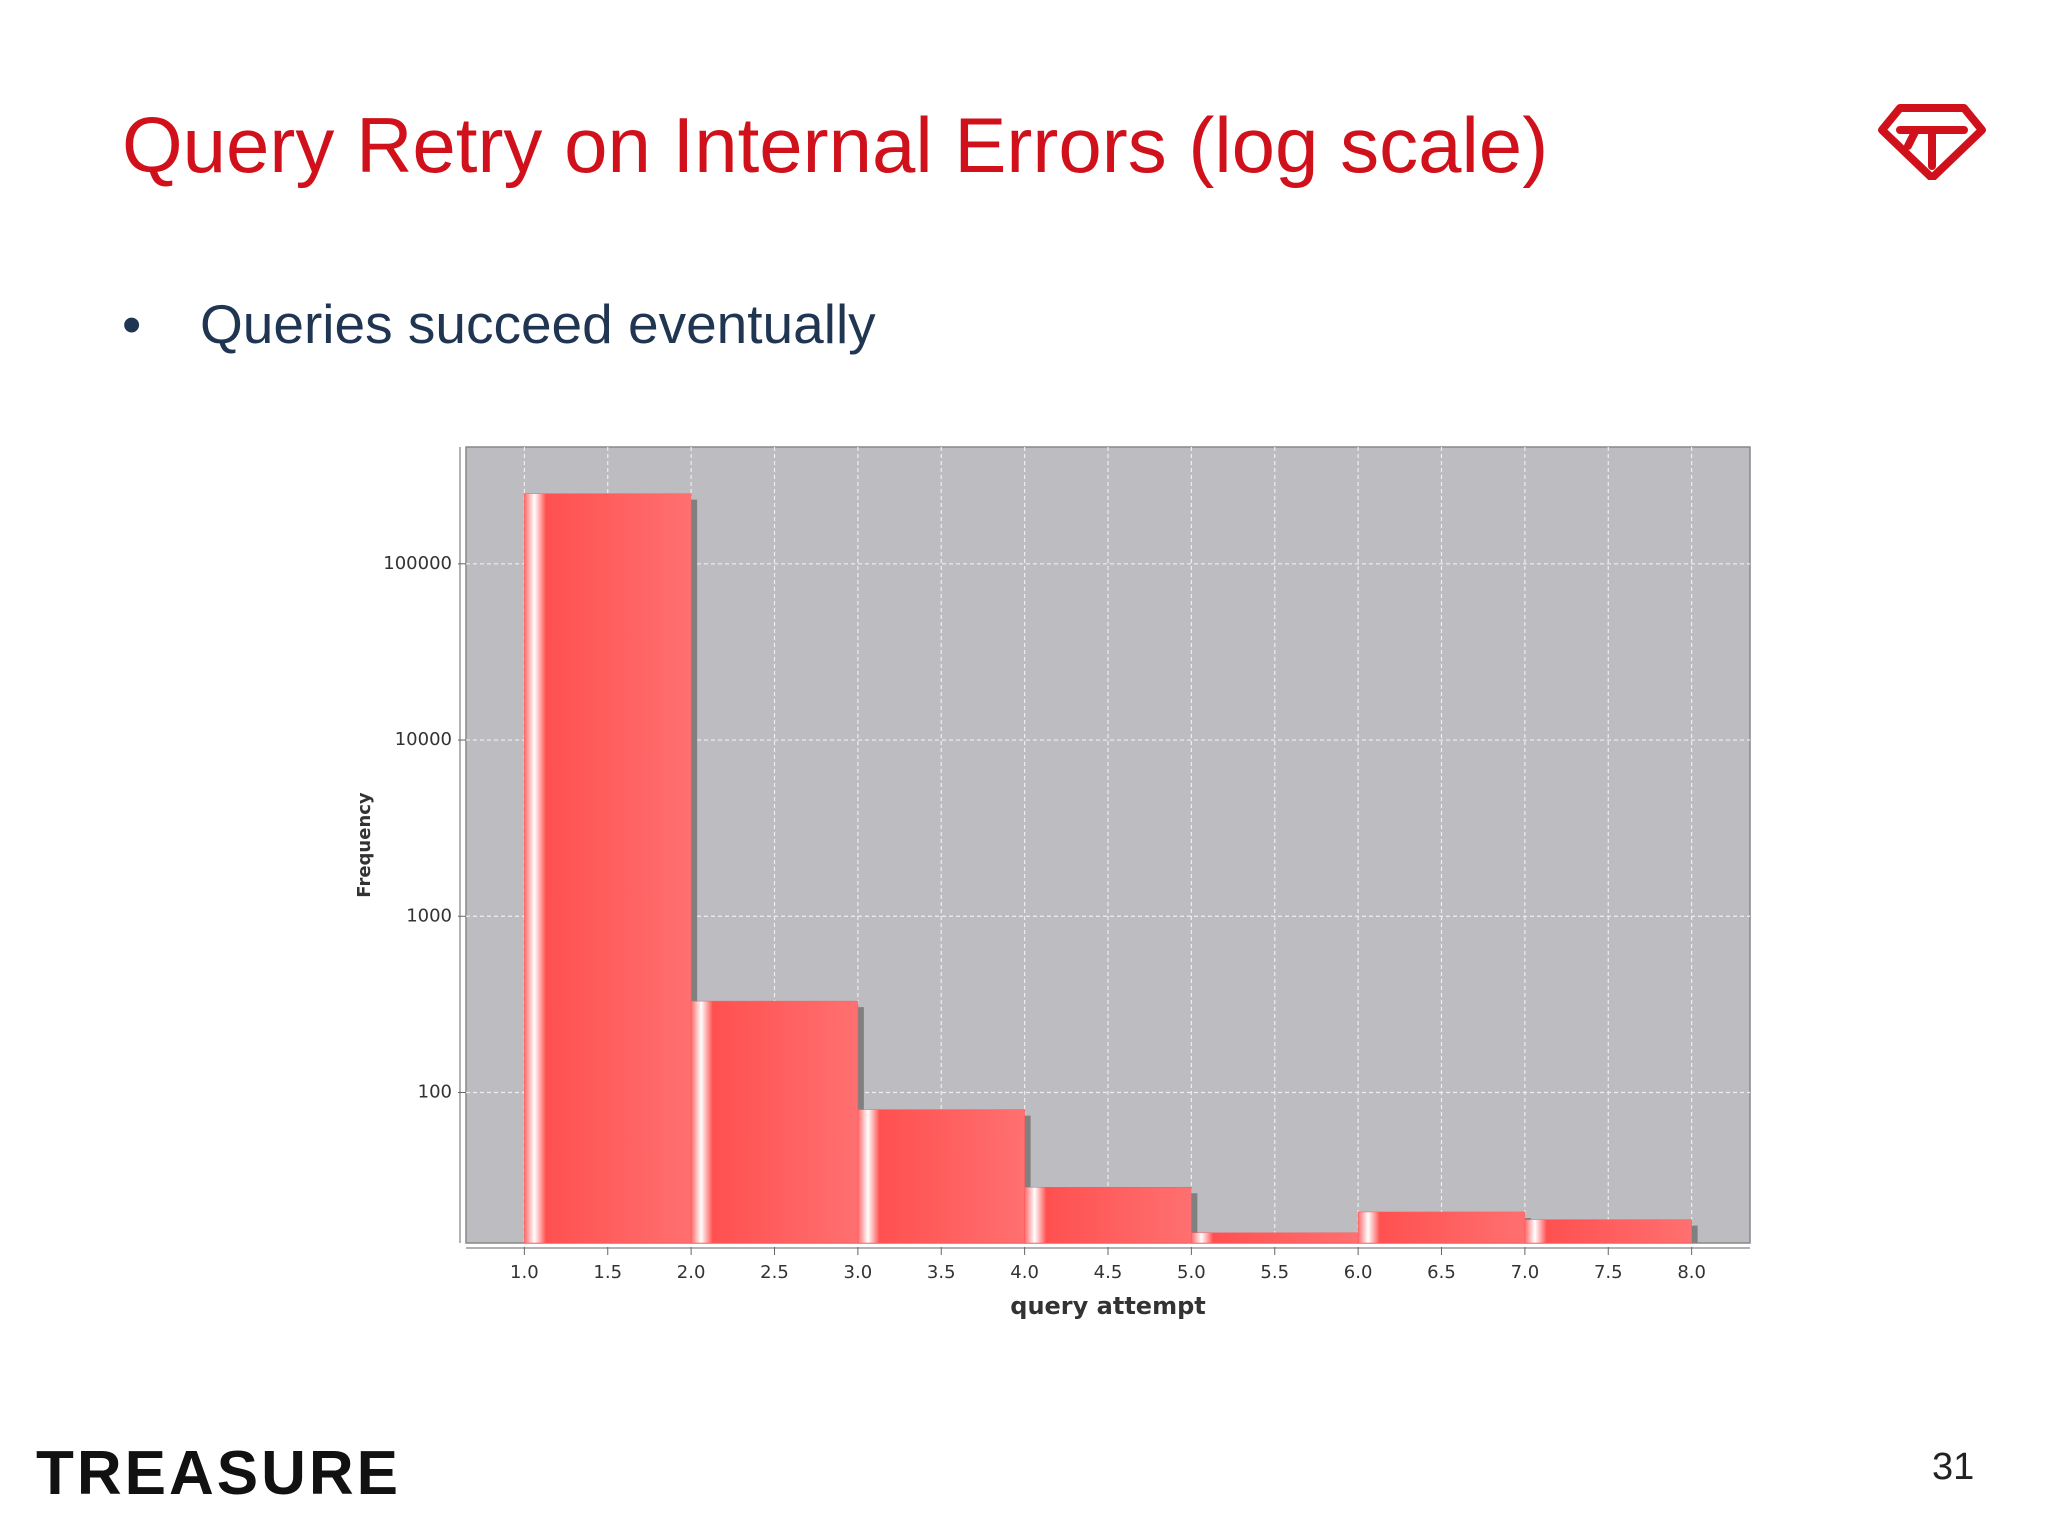 The height and width of the screenshot is (1536, 2048). What do you see at coordinates (1274, 1272) in the screenshot?
I see `x-tick-label: 5.5` at bounding box center [1274, 1272].